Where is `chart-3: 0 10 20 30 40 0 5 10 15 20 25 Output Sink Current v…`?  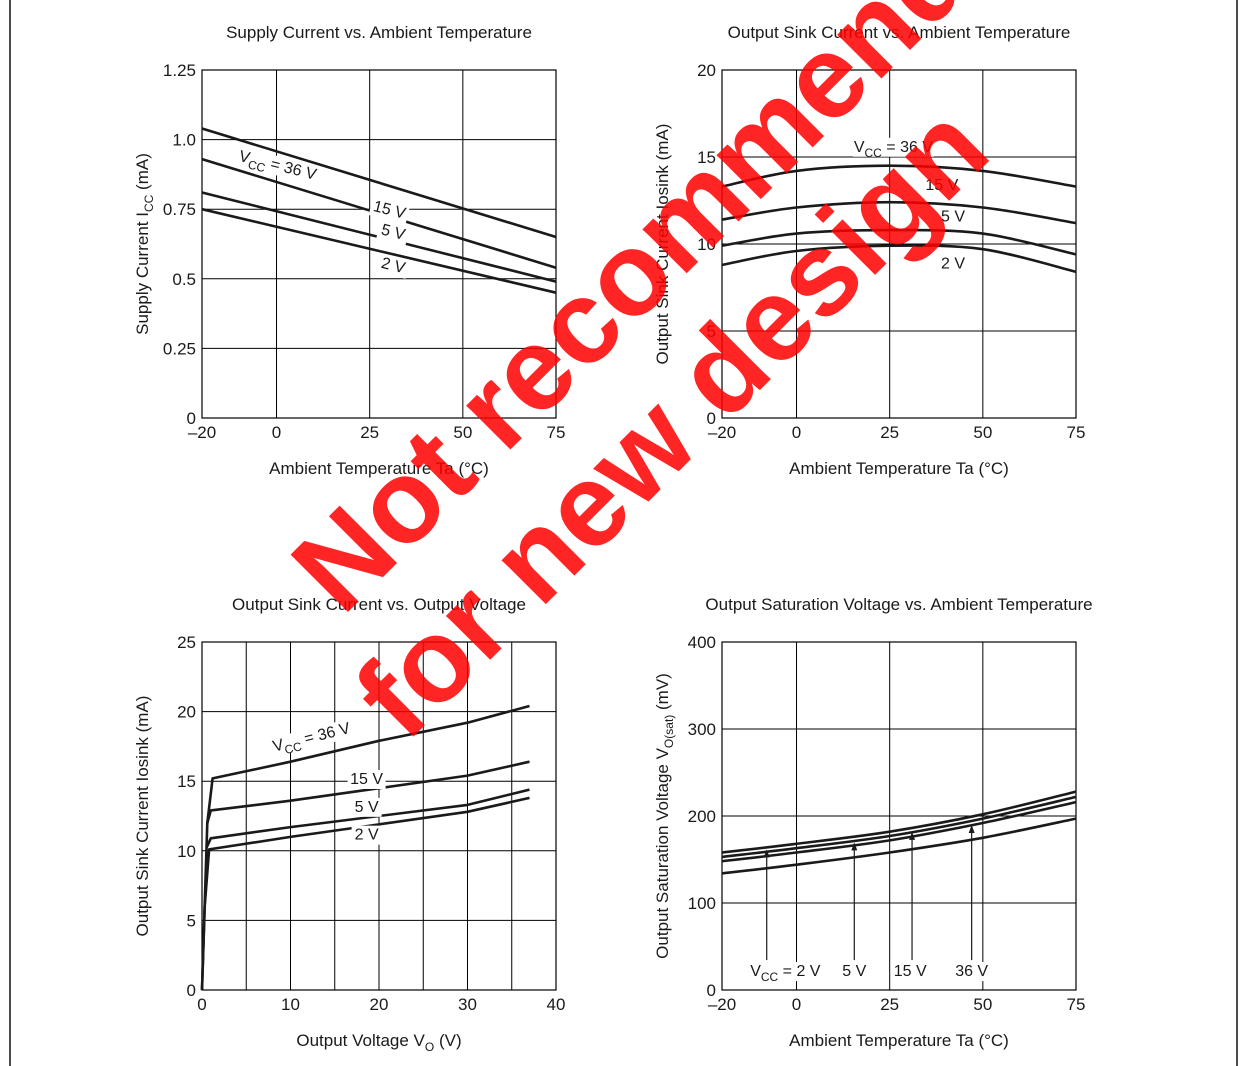 chart-3: 0 10 20 30 40 0 5 10 15 20 25 Output Sink Current v… is located at coordinates (349, 824).